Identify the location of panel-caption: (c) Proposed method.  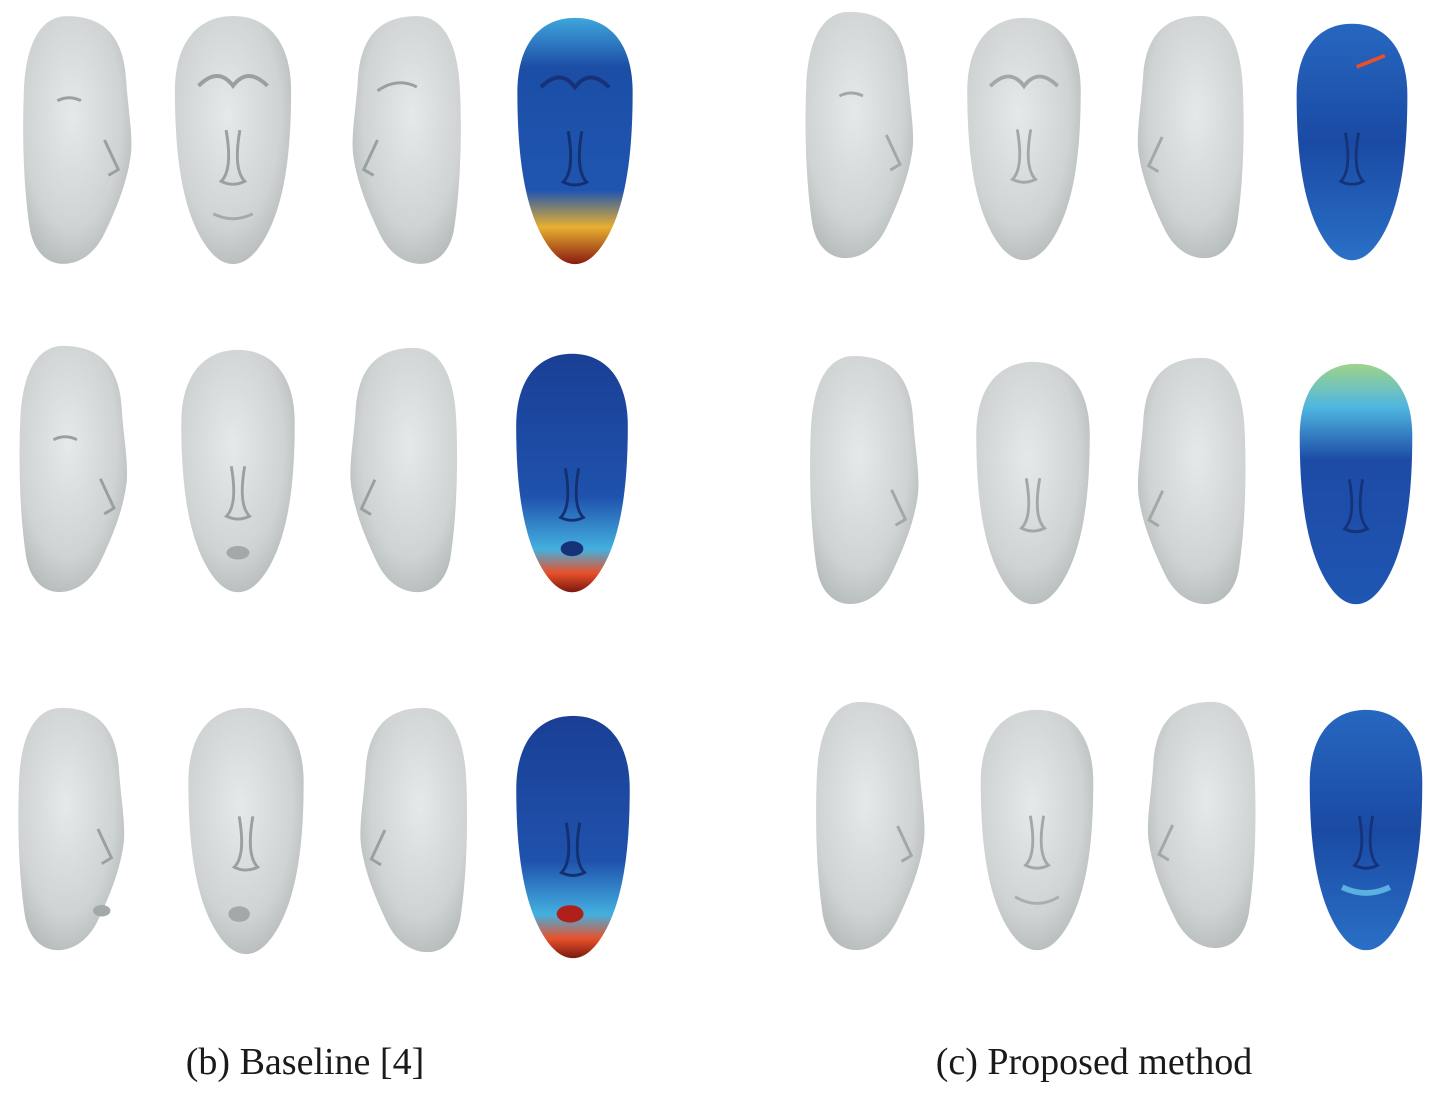
(1094, 1062).